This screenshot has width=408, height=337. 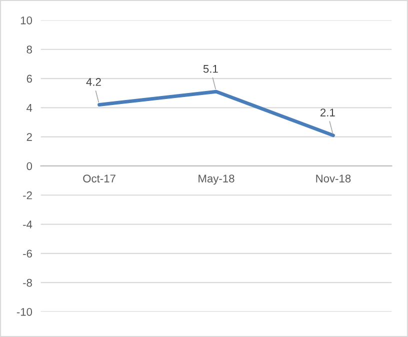 What do you see at coordinates (27, 254) in the screenshot?
I see `y-tick-label: -6` at bounding box center [27, 254].